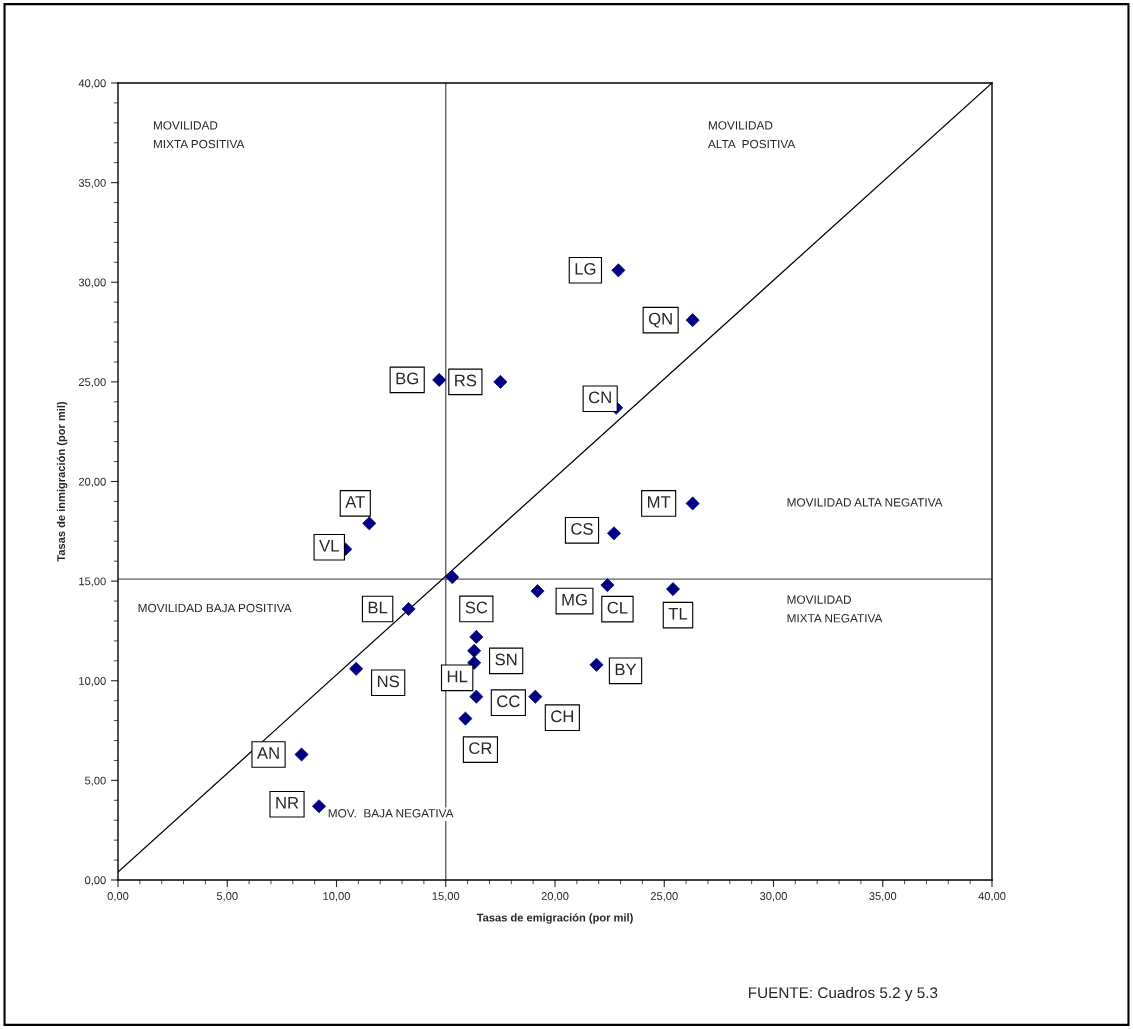  What do you see at coordinates (843, 994) in the screenshot?
I see `source-note: FUENTE: Cuadros 5.2 y 5.3` at bounding box center [843, 994].